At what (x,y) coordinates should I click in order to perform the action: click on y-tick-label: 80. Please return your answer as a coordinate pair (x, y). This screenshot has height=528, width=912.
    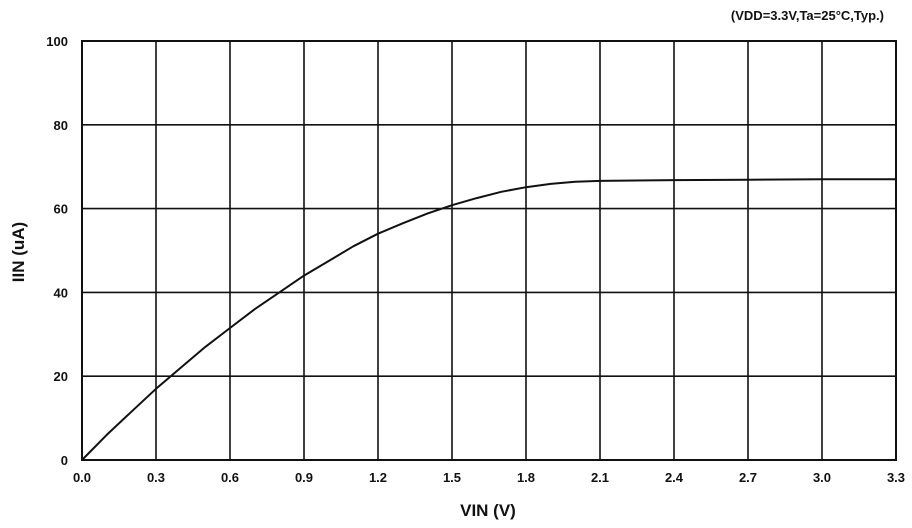
    Looking at the image, I should click on (61, 125).